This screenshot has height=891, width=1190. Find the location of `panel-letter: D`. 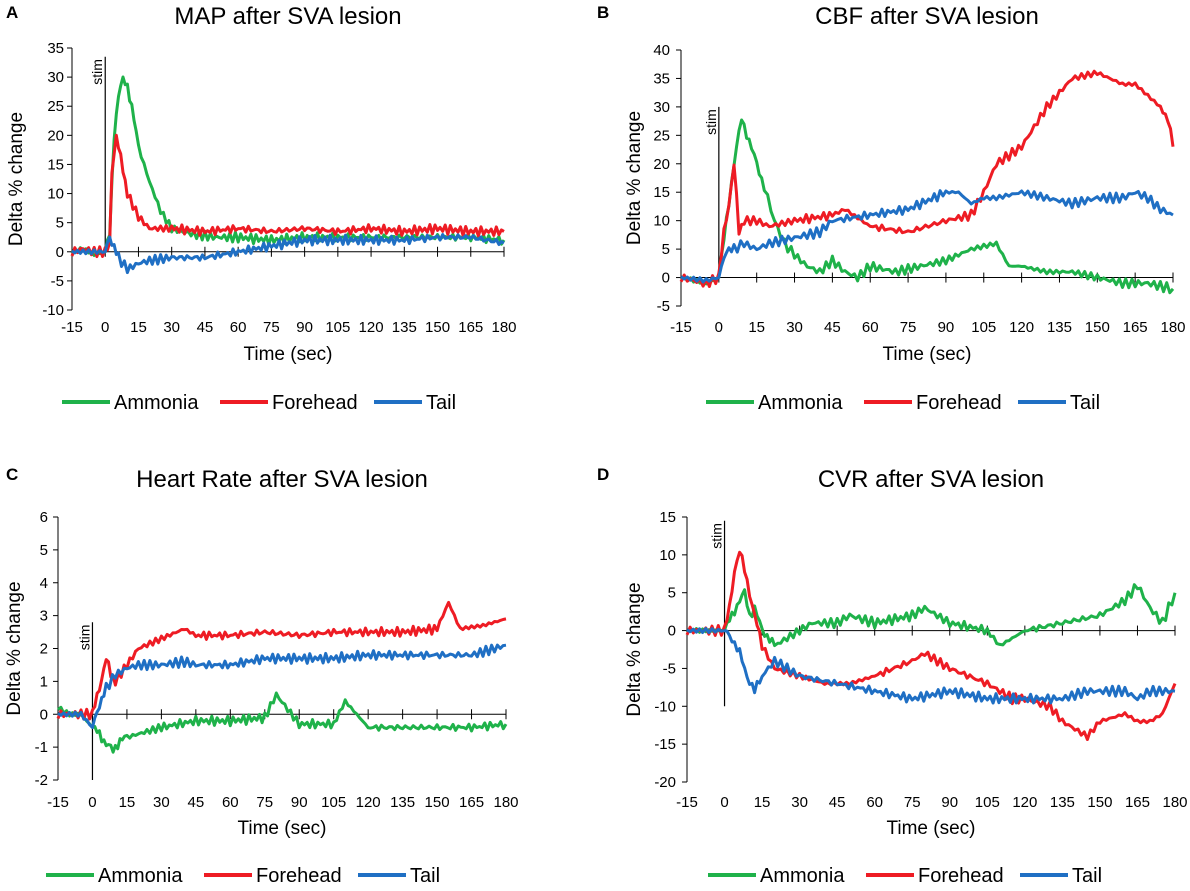

panel-letter: D is located at coordinates (603, 474).